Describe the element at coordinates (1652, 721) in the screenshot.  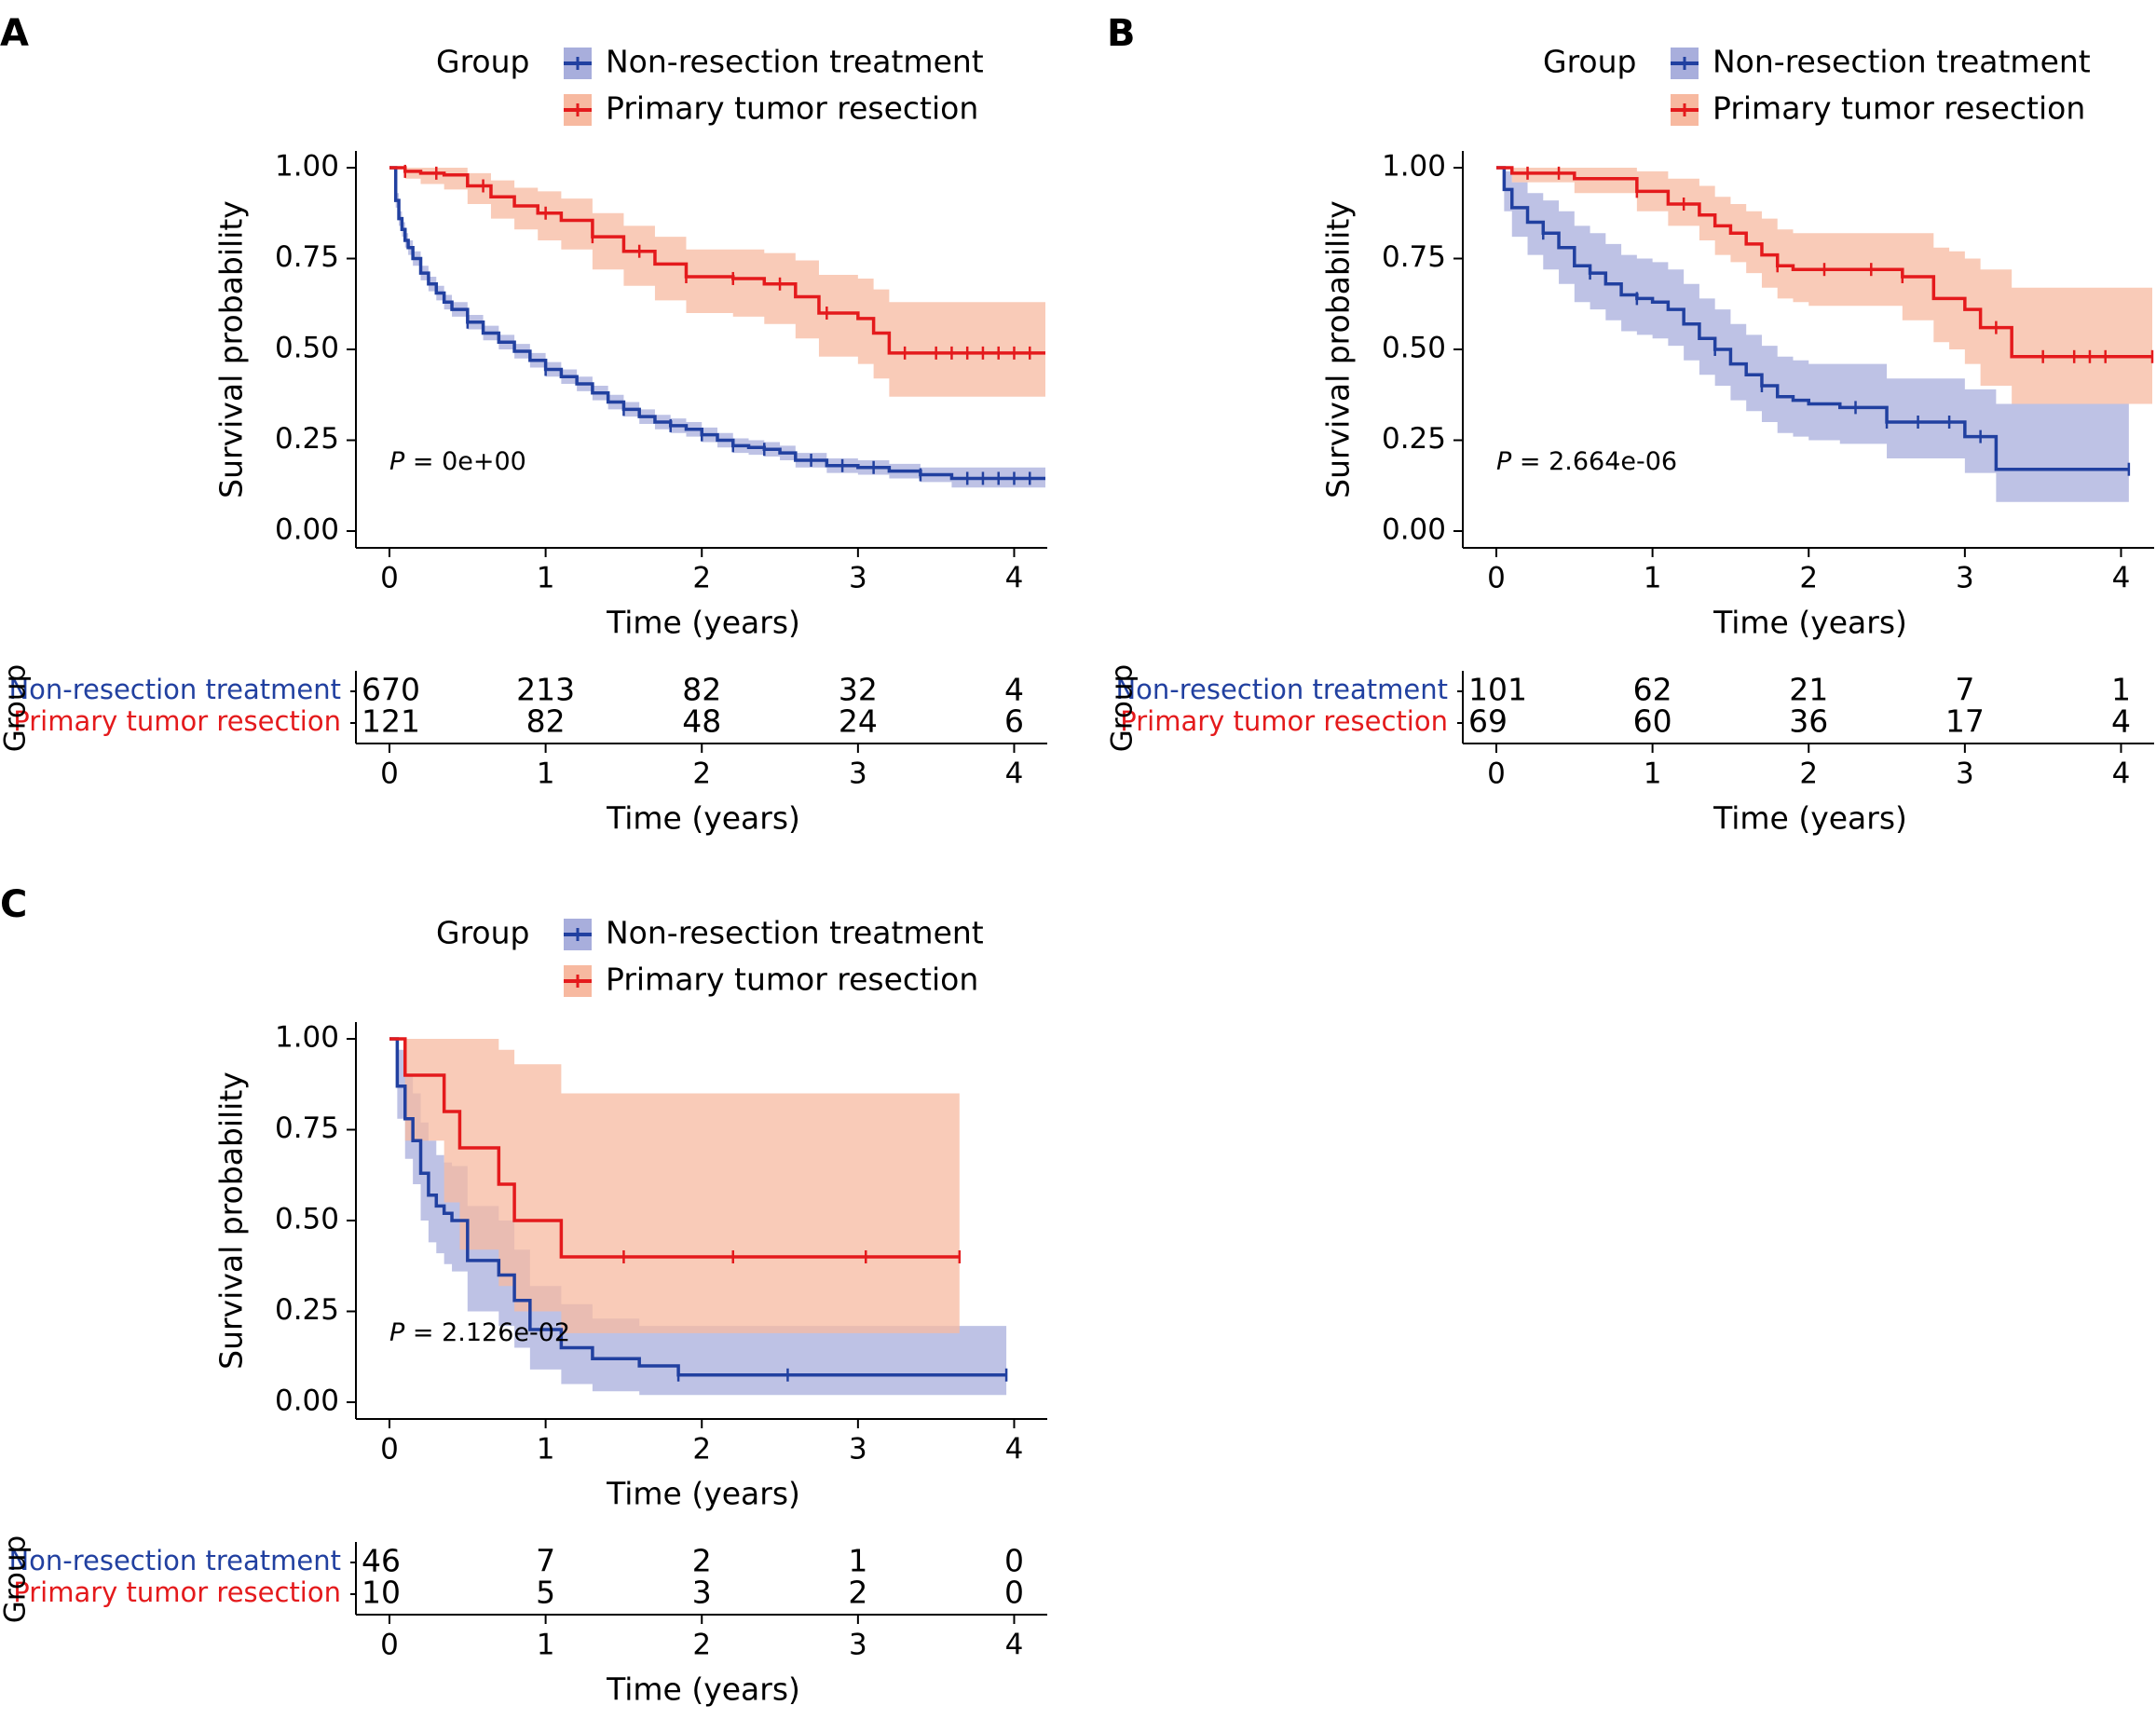
I see `risk-count: 60` at that location.